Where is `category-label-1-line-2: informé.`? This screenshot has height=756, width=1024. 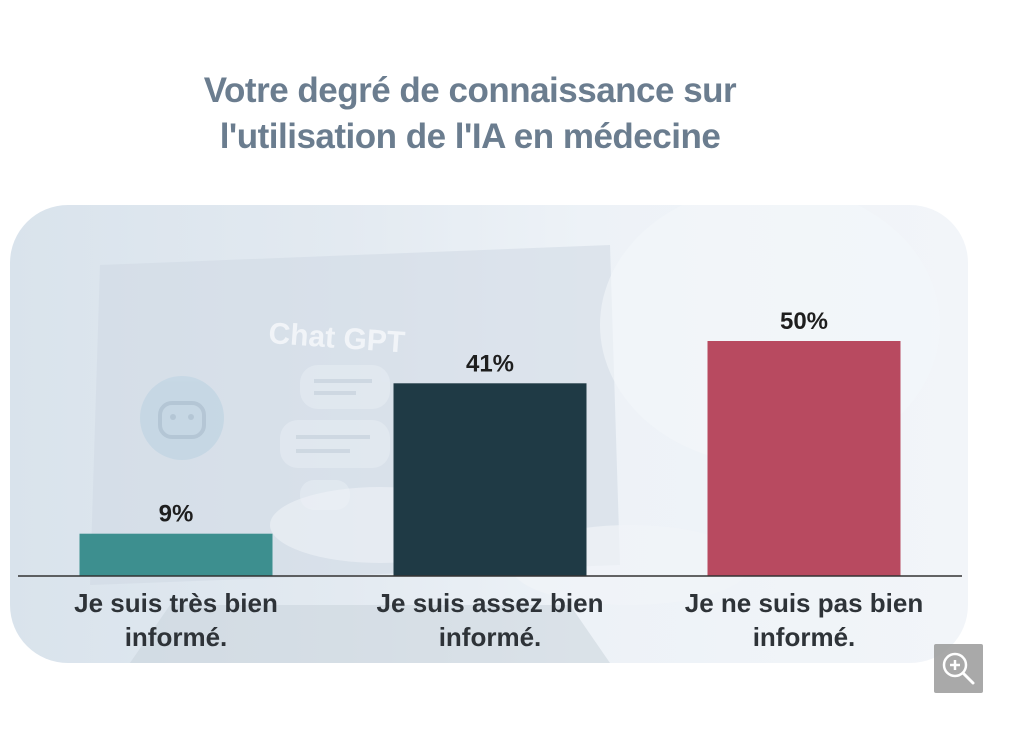
category-label-1-line-2: informé. is located at coordinates (176, 637).